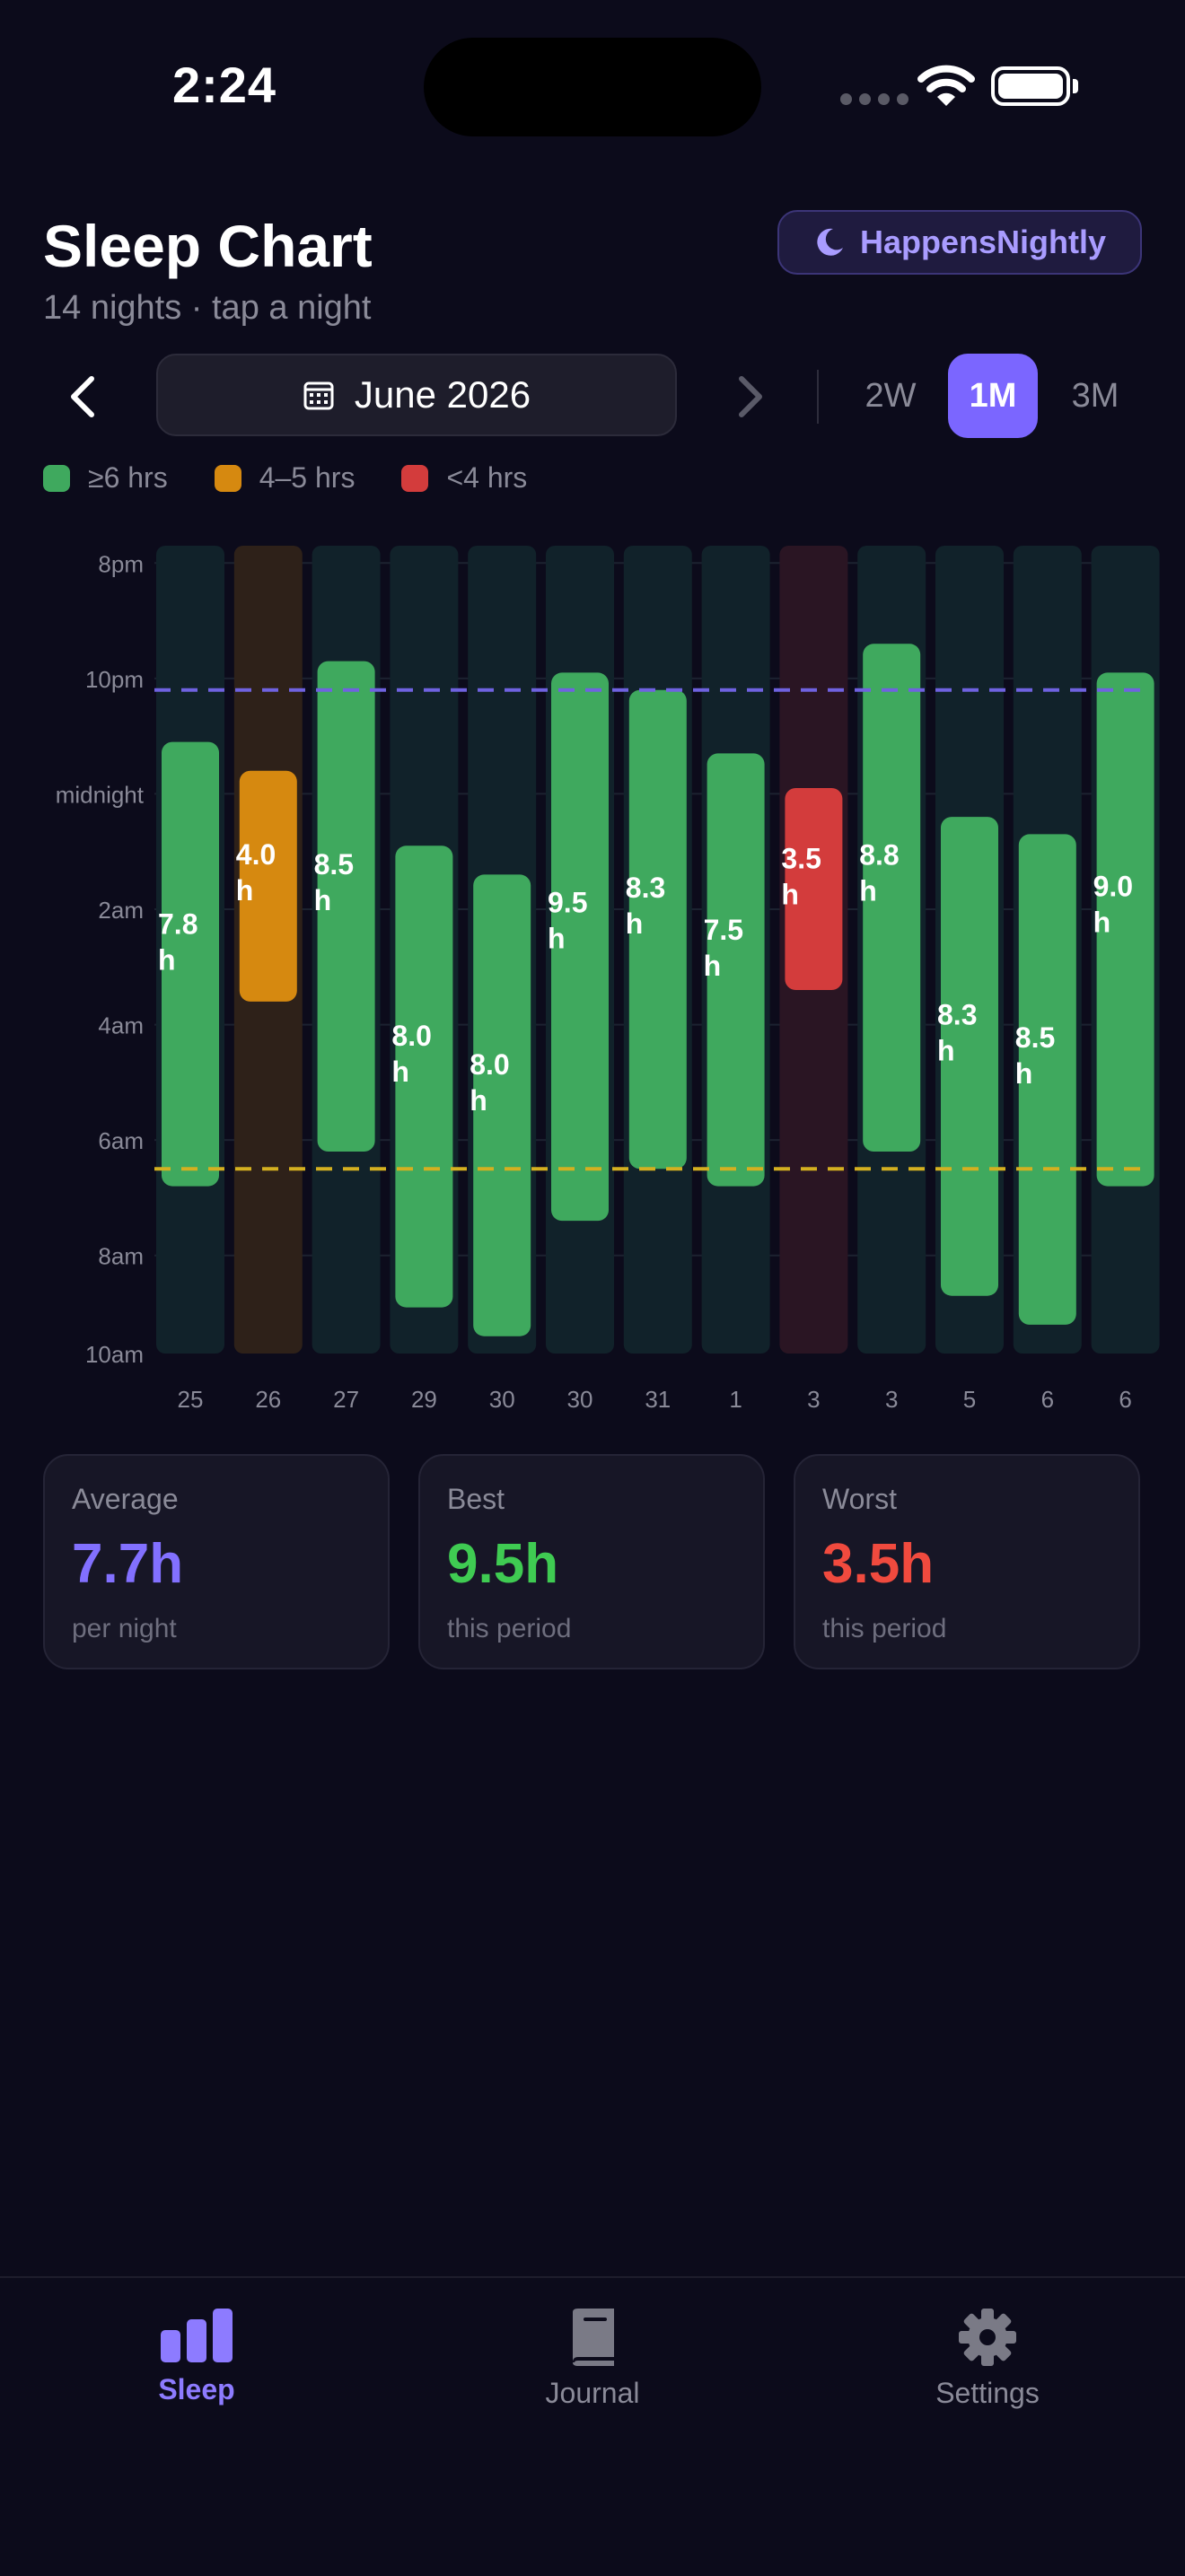 Image resolution: width=1185 pixels, height=2576 pixels. I want to click on bar-value-label: 8.0, so click(411, 1036).